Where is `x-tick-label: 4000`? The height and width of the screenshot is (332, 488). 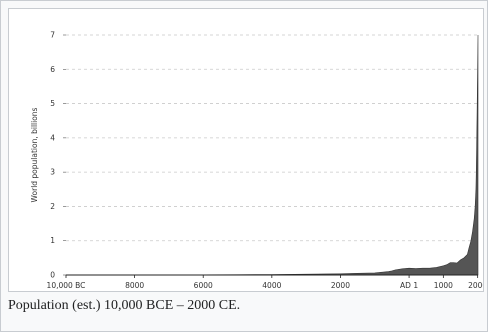
x-tick-label: 4000 is located at coordinates (271, 285).